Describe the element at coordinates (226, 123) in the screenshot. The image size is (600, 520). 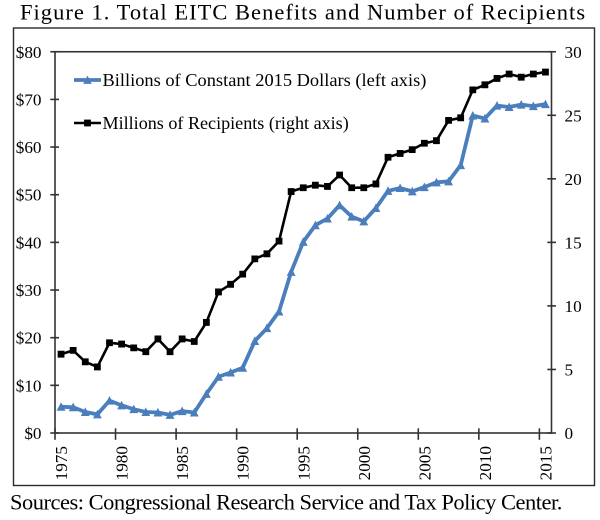
I see `svg-text:Millions of Recipients (right: Millions of Recipients (right axis)` at that location.